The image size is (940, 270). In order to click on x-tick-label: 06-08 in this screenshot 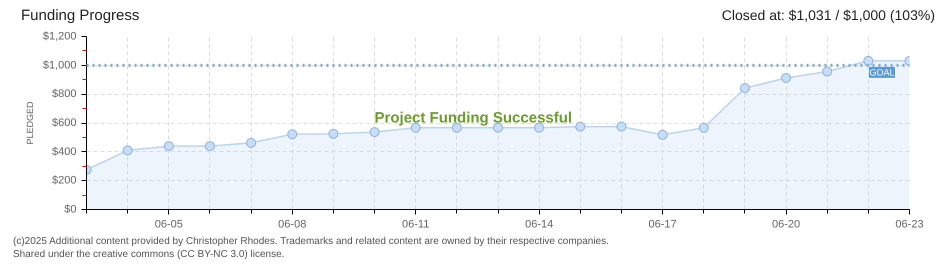, I will do `click(292, 224)`.